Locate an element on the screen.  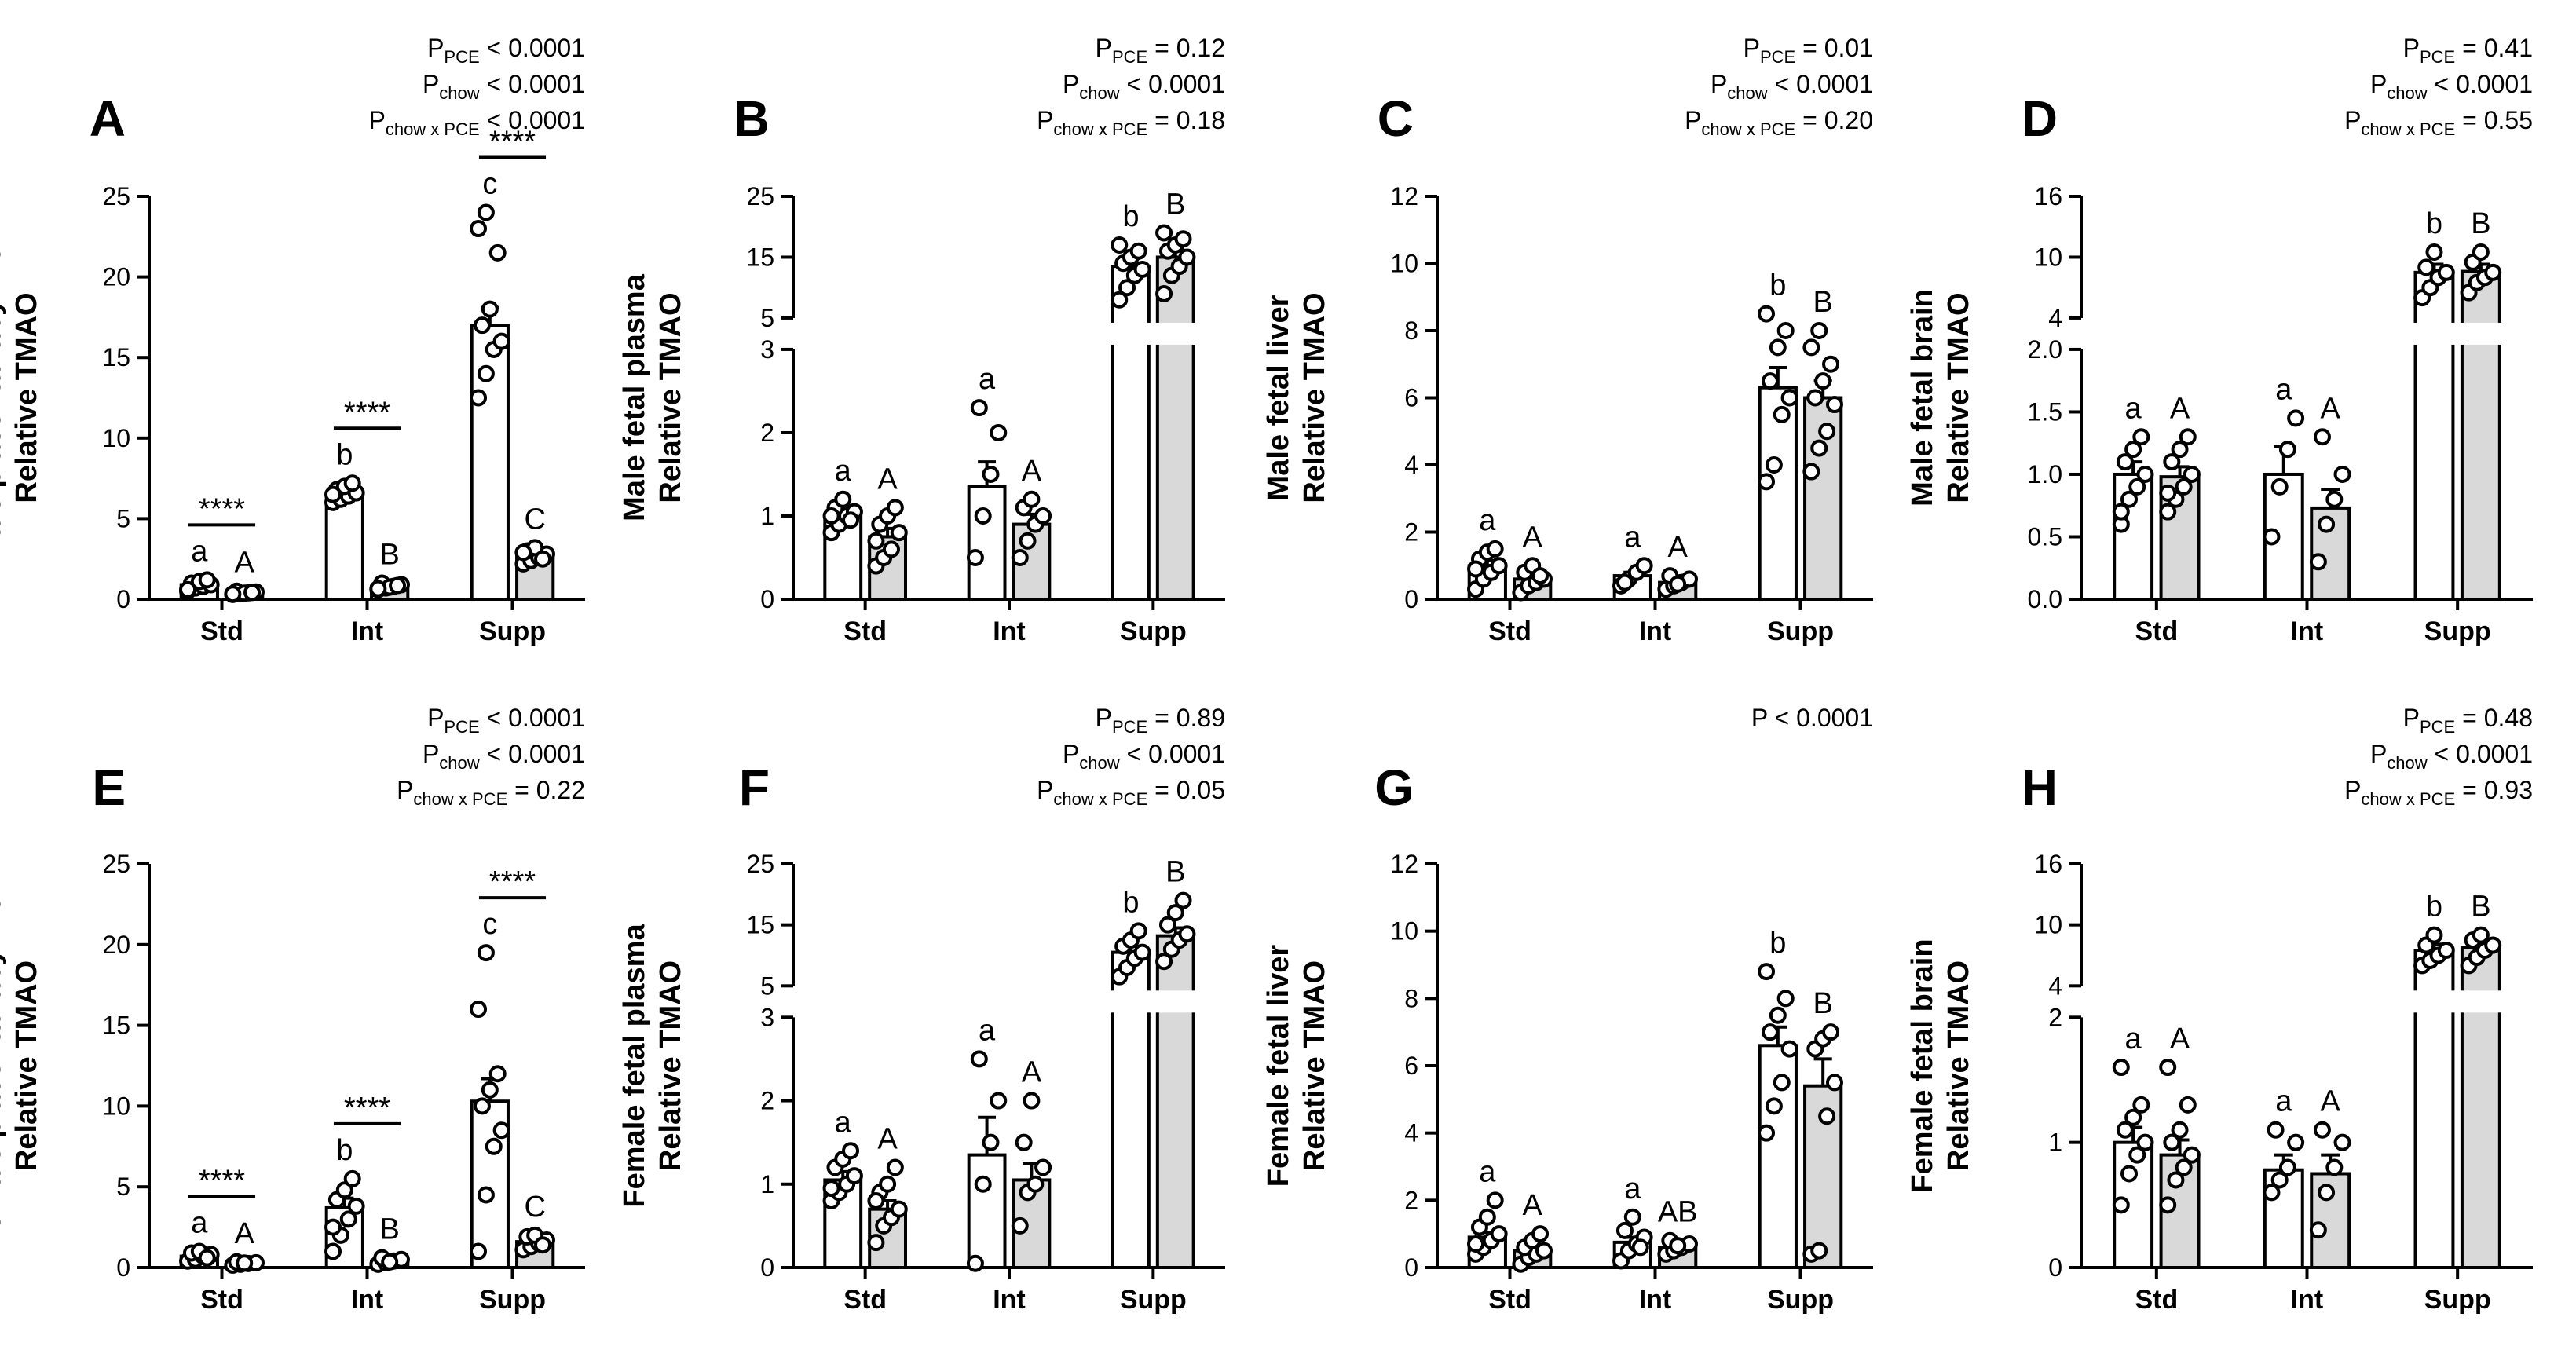
y-tick-label: 3 is located at coordinates (767, 350).